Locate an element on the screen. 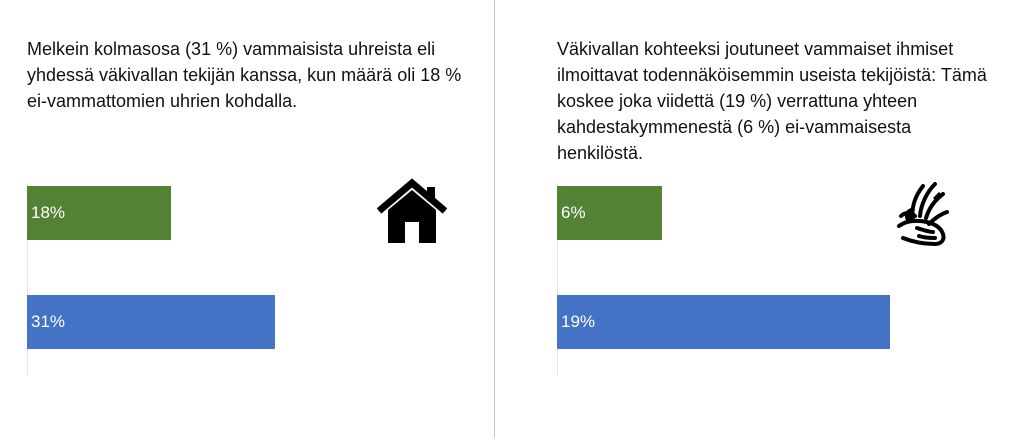  panel-divider is located at coordinates (494, 219).